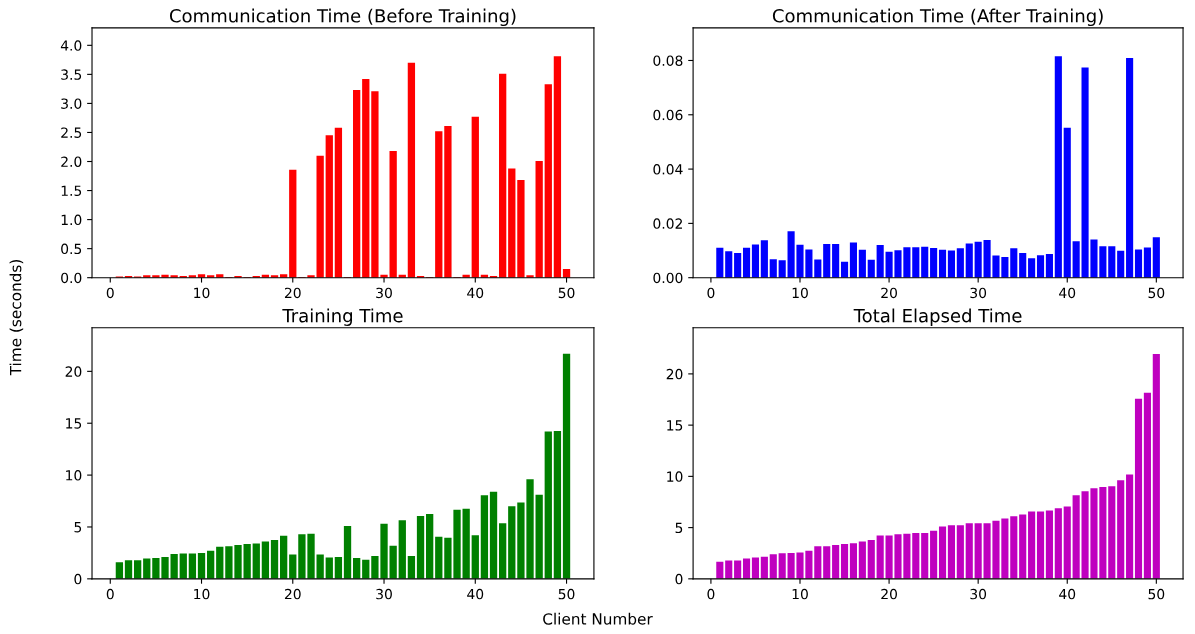  What do you see at coordinates (937, 317) in the screenshot?
I see `chart-title: Total Elapsed Time` at bounding box center [937, 317].